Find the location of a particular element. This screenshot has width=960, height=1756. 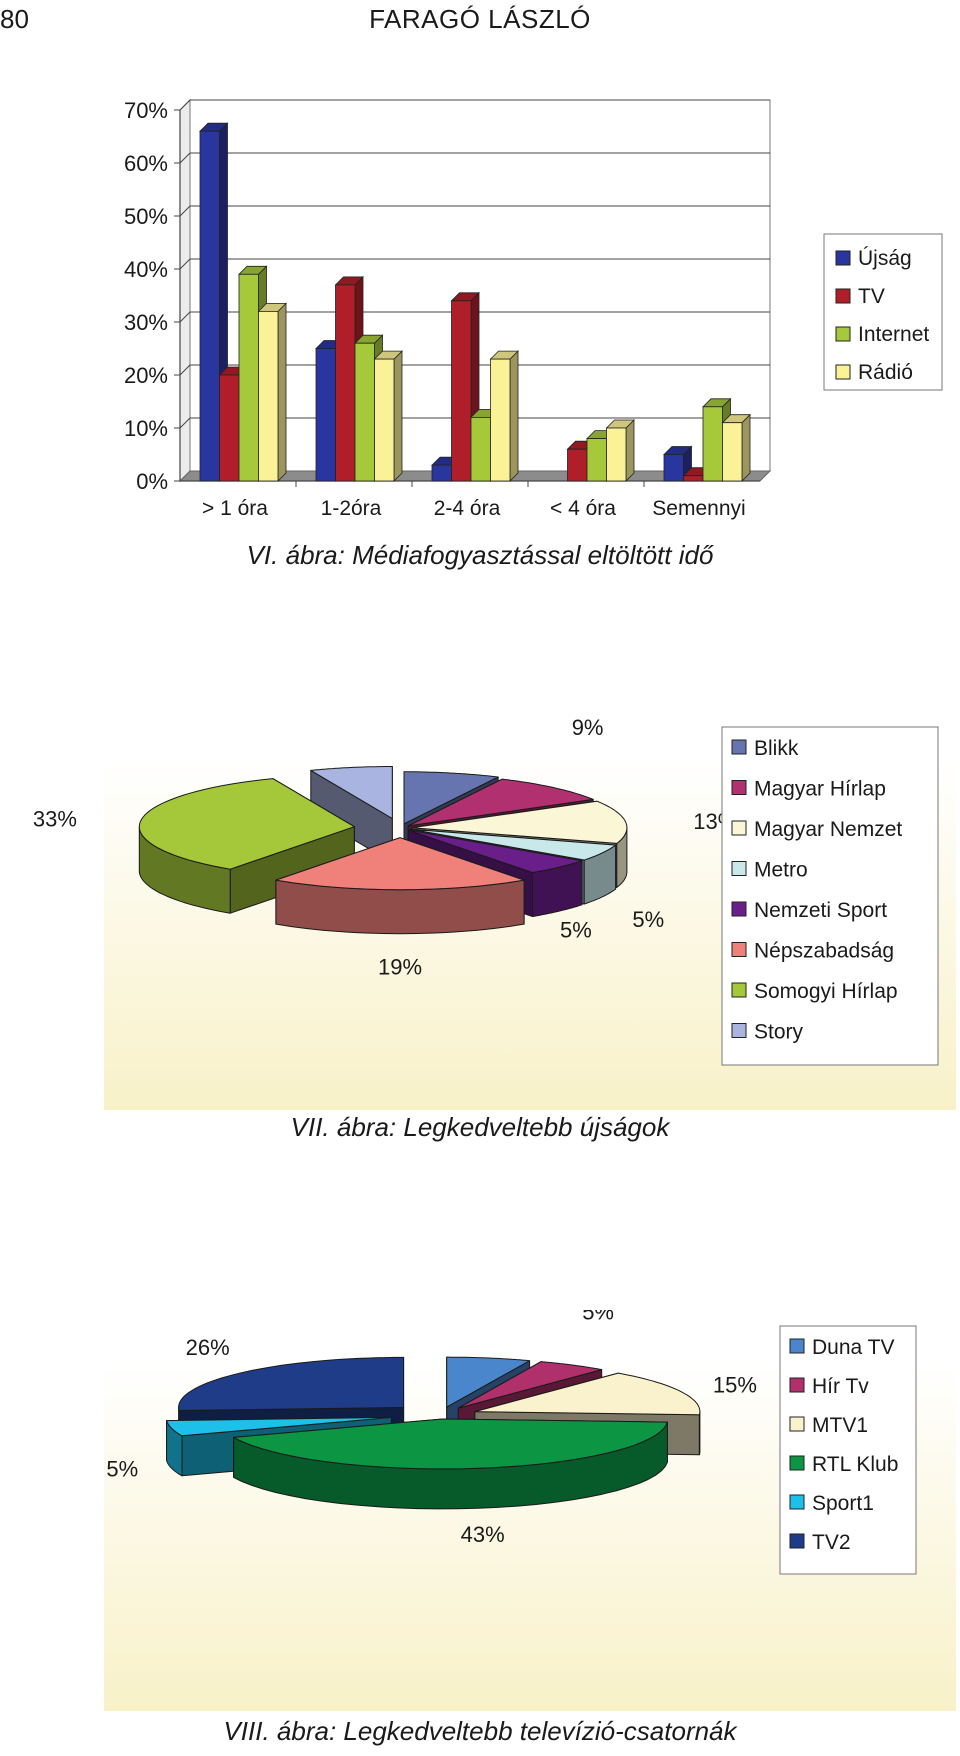

data-label-somogyi-hirlap: 33% is located at coordinates (55, 818).